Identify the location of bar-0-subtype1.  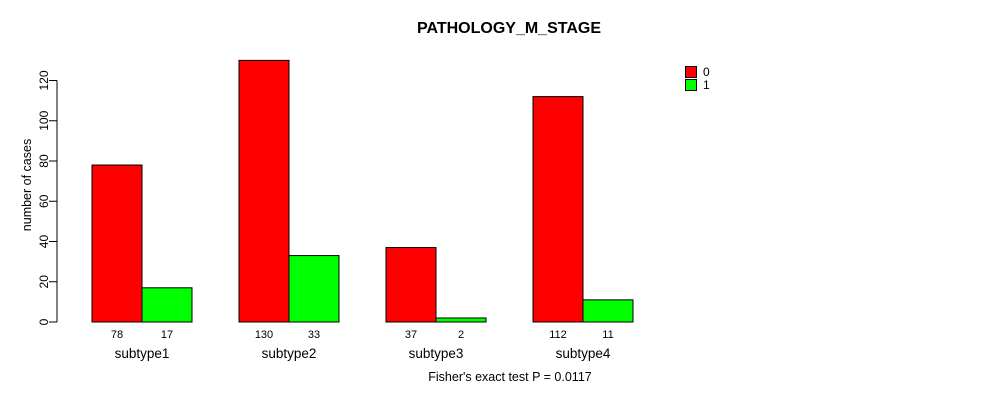
(117, 243).